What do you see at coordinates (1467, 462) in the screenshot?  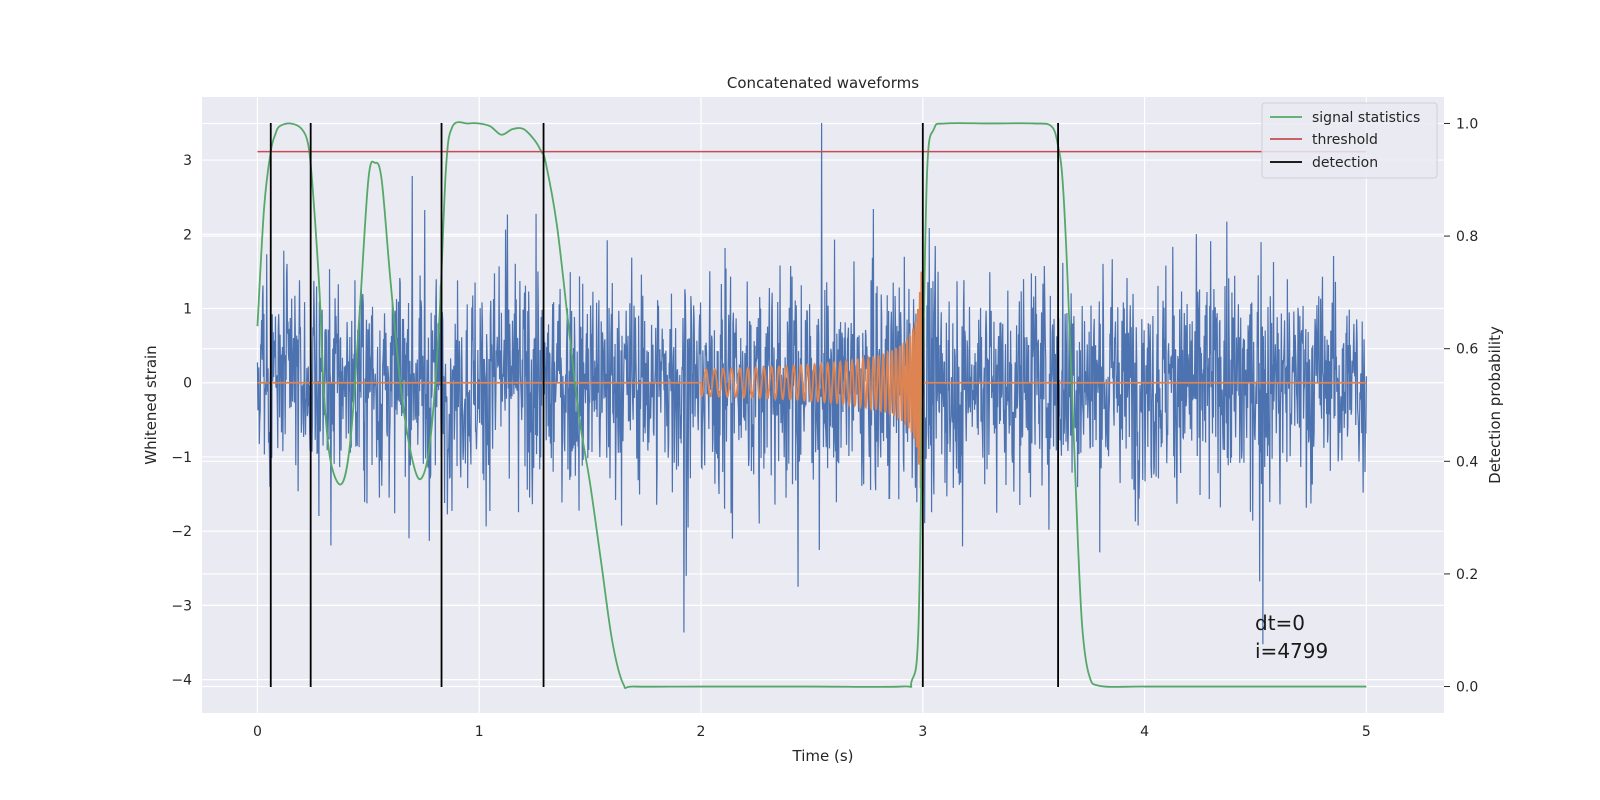 I see `y-right-tick-label: 0.4` at bounding box center [1467, 462].